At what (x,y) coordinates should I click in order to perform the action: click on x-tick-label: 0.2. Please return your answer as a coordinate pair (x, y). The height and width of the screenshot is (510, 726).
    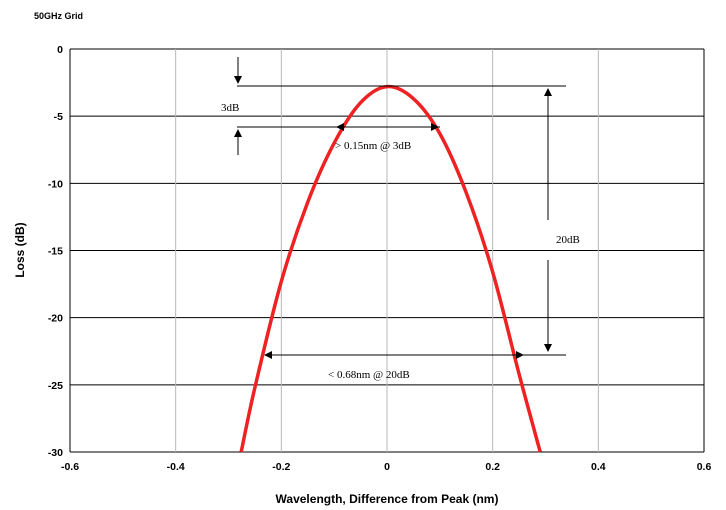
    Looking at the image, I should click on (492, 467).